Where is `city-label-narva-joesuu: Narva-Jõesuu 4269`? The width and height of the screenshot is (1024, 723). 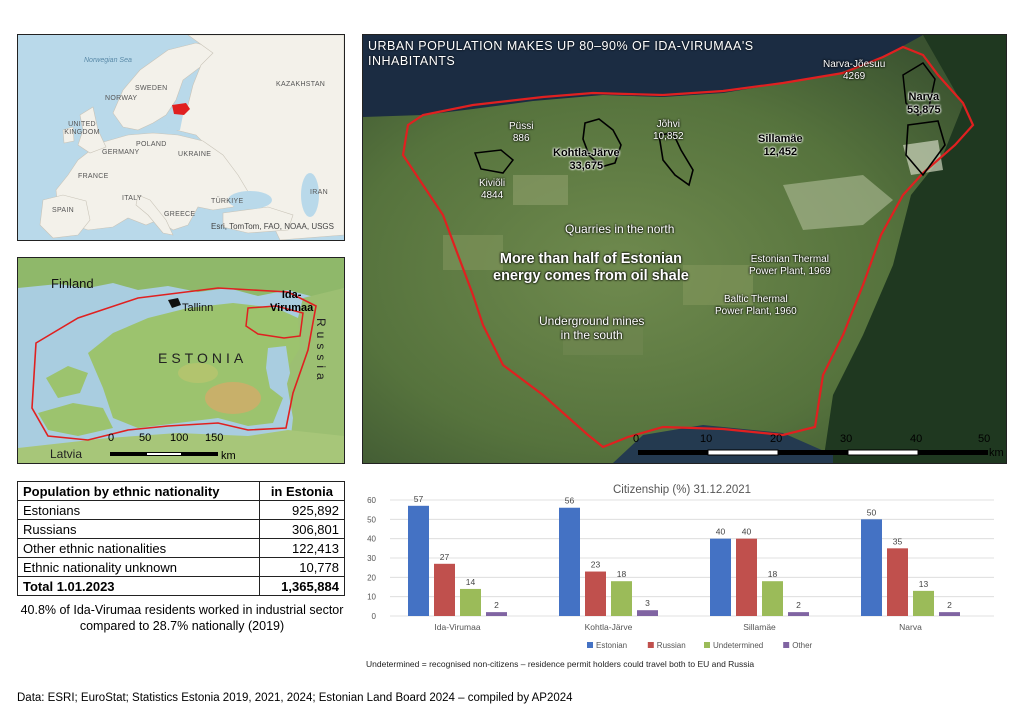 city-label-narva-joesuu: Narva-Jõesuu 4269 is located at coordinates (854, 70).